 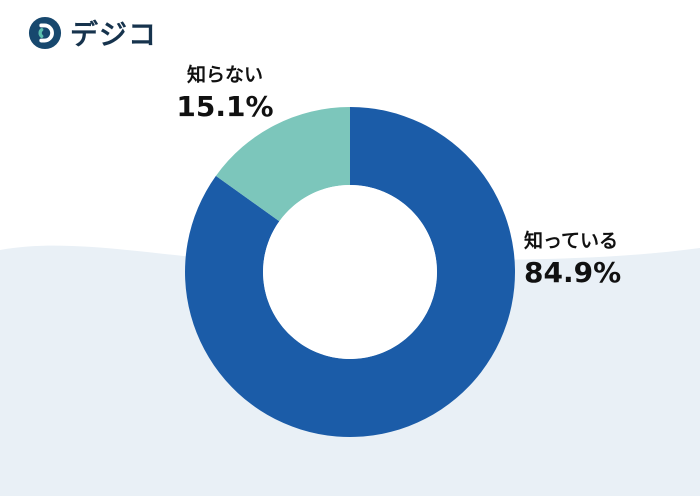 I want to click on segment-percent-shiranai: 15.1%, so click(x=225, y=106).